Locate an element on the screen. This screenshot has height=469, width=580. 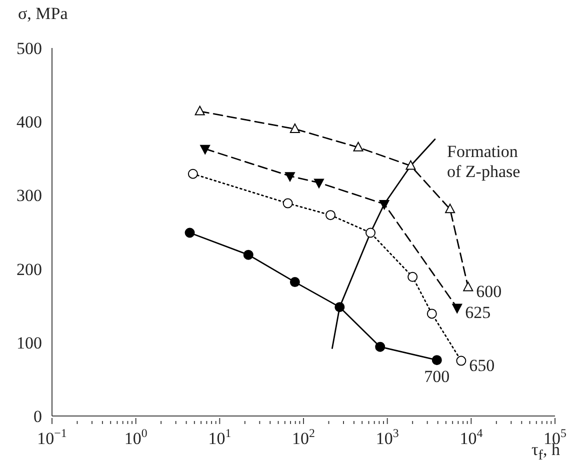
series-label: 650 is located at coordinates (482, 365).